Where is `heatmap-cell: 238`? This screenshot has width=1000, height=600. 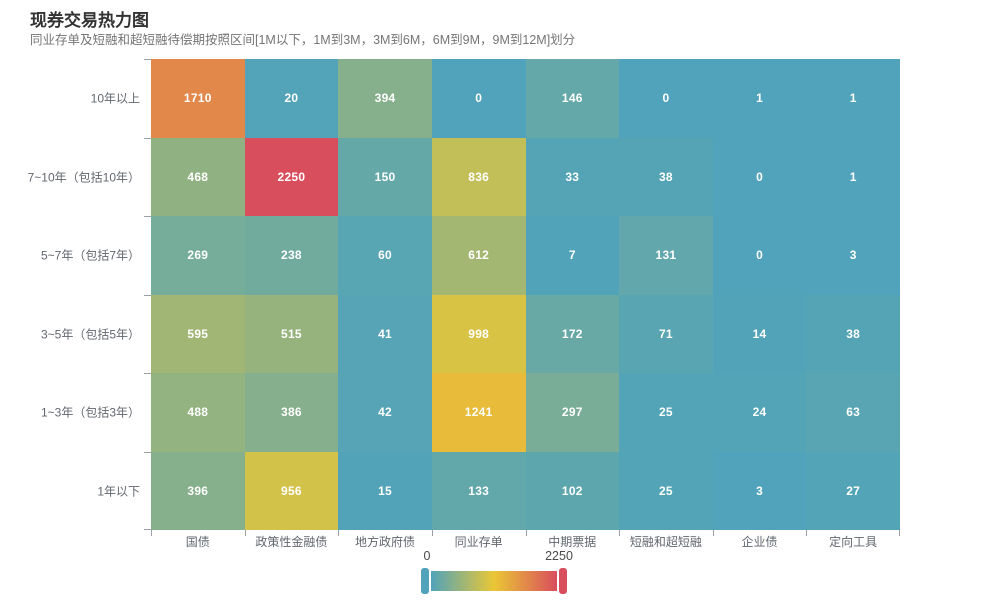 heatmap-cell: 238 is located at coordinates (291, 255).